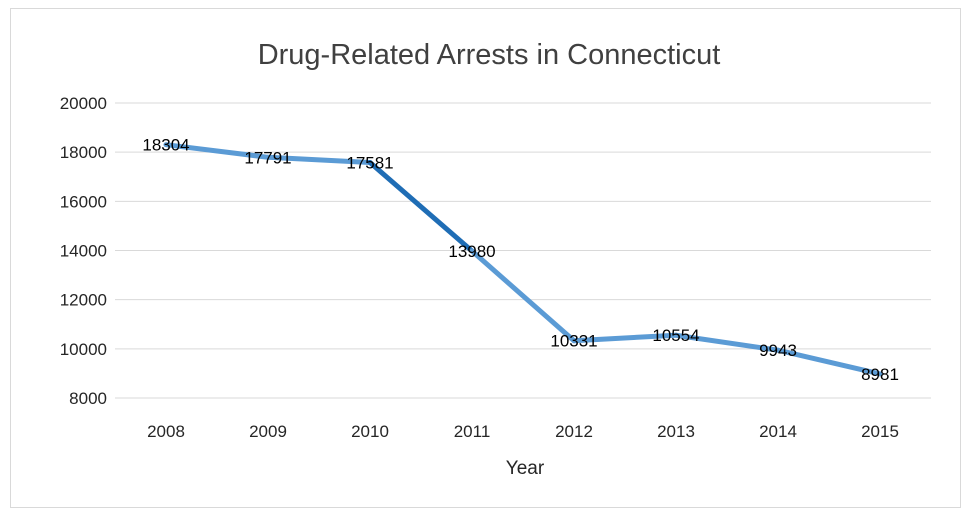 The image size is (965, 512). Describe the element at coordinates (525, 468) in the screenshot. I see `x-axis-title: Year` at that location.